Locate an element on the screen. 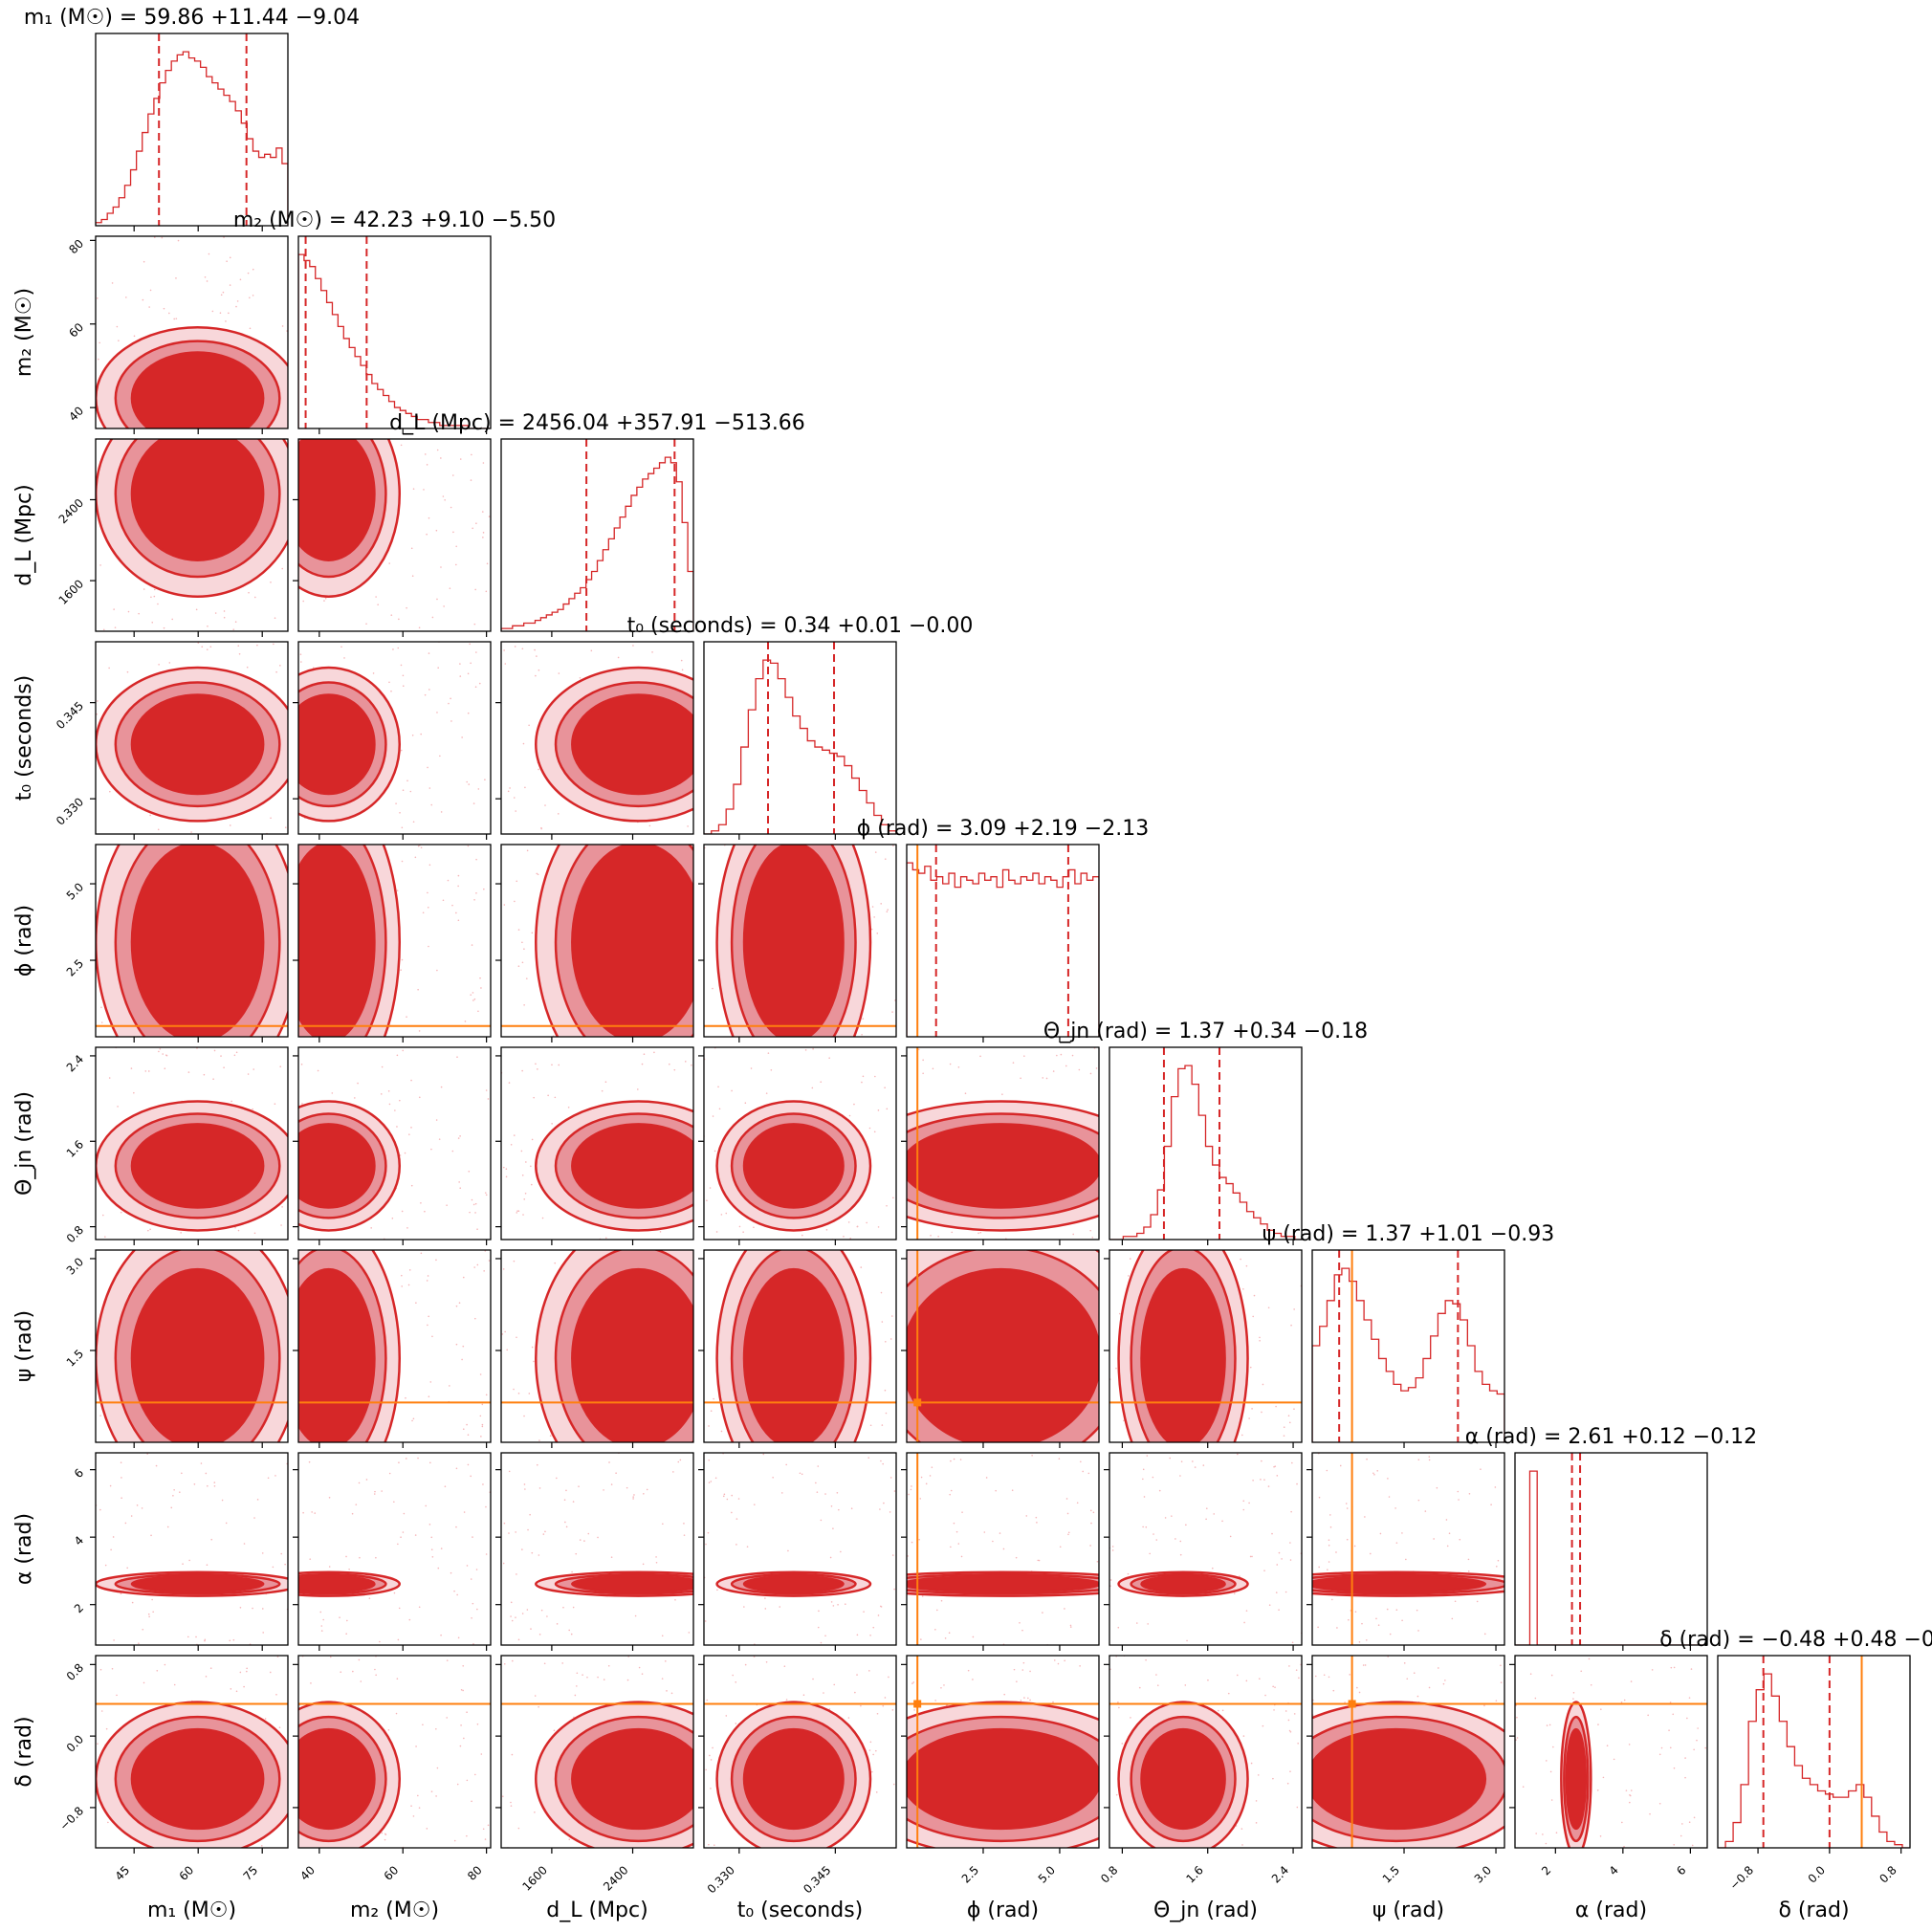 The image size is (1932, 1932). panel-m2-vs-m1 is located at coordinates (189, 334).